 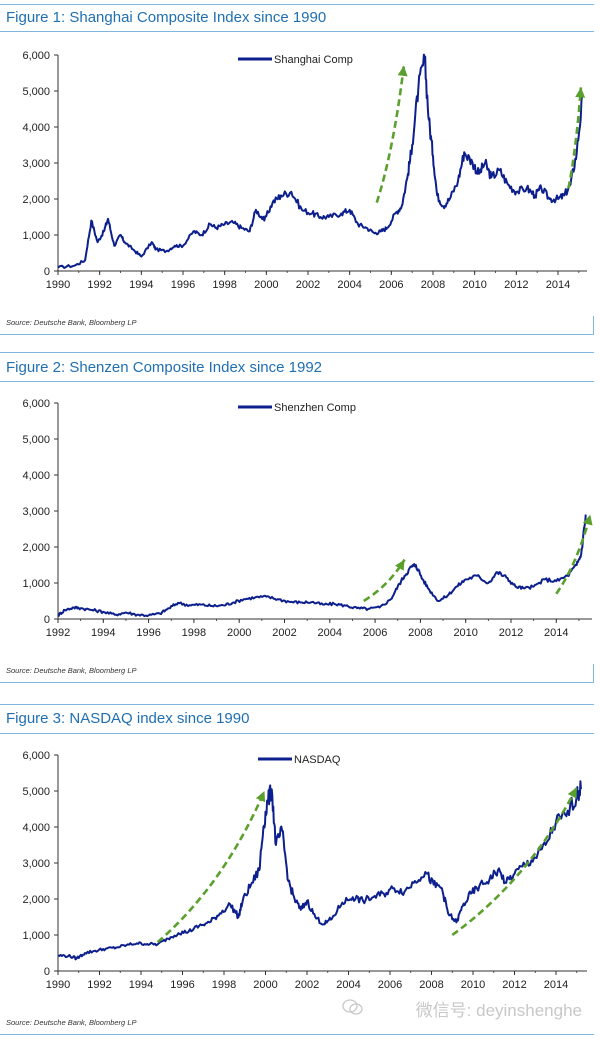 I want to click on figure-2-bottom-rule, so click(x=297, y=682).